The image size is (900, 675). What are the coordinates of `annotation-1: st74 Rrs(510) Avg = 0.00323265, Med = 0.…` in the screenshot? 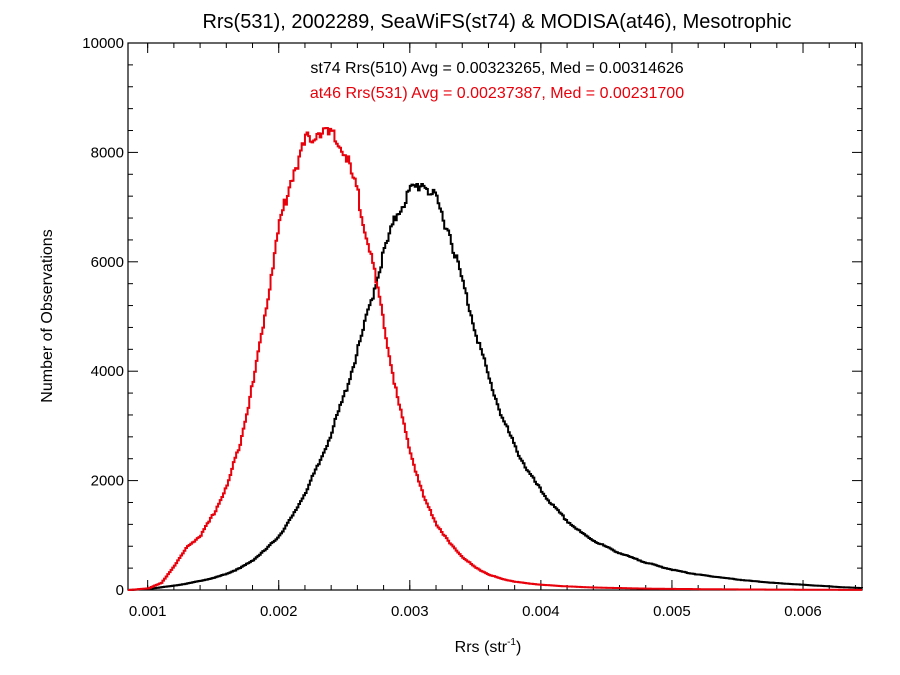 It's located at (496, 68).